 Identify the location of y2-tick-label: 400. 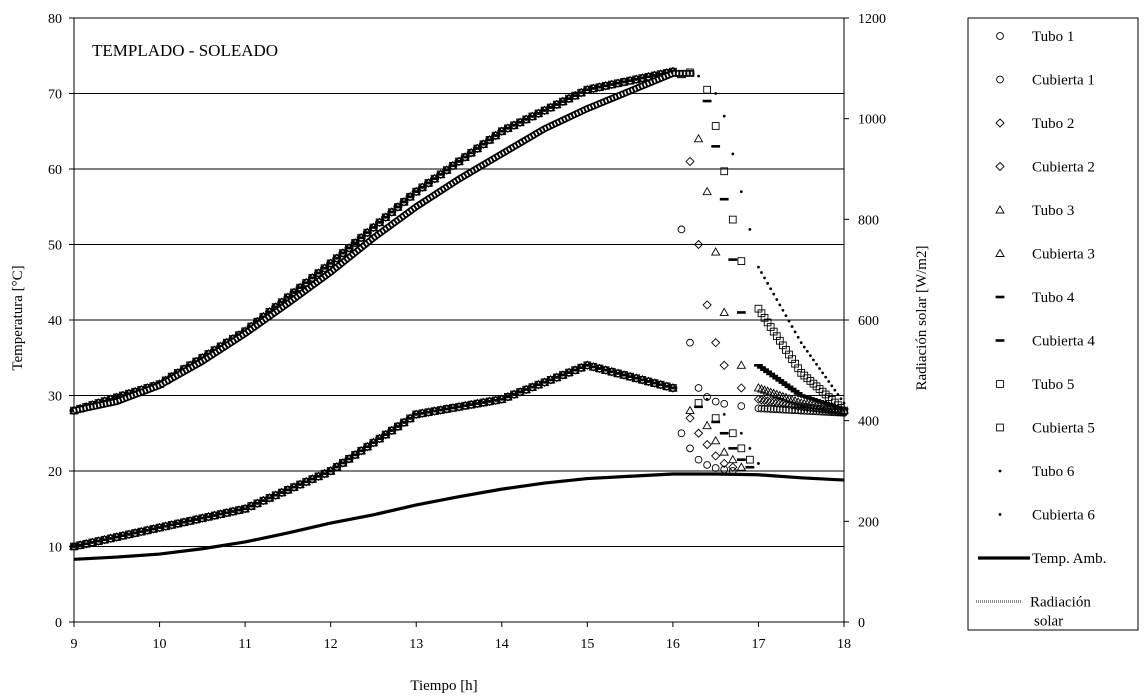
(868, 422).